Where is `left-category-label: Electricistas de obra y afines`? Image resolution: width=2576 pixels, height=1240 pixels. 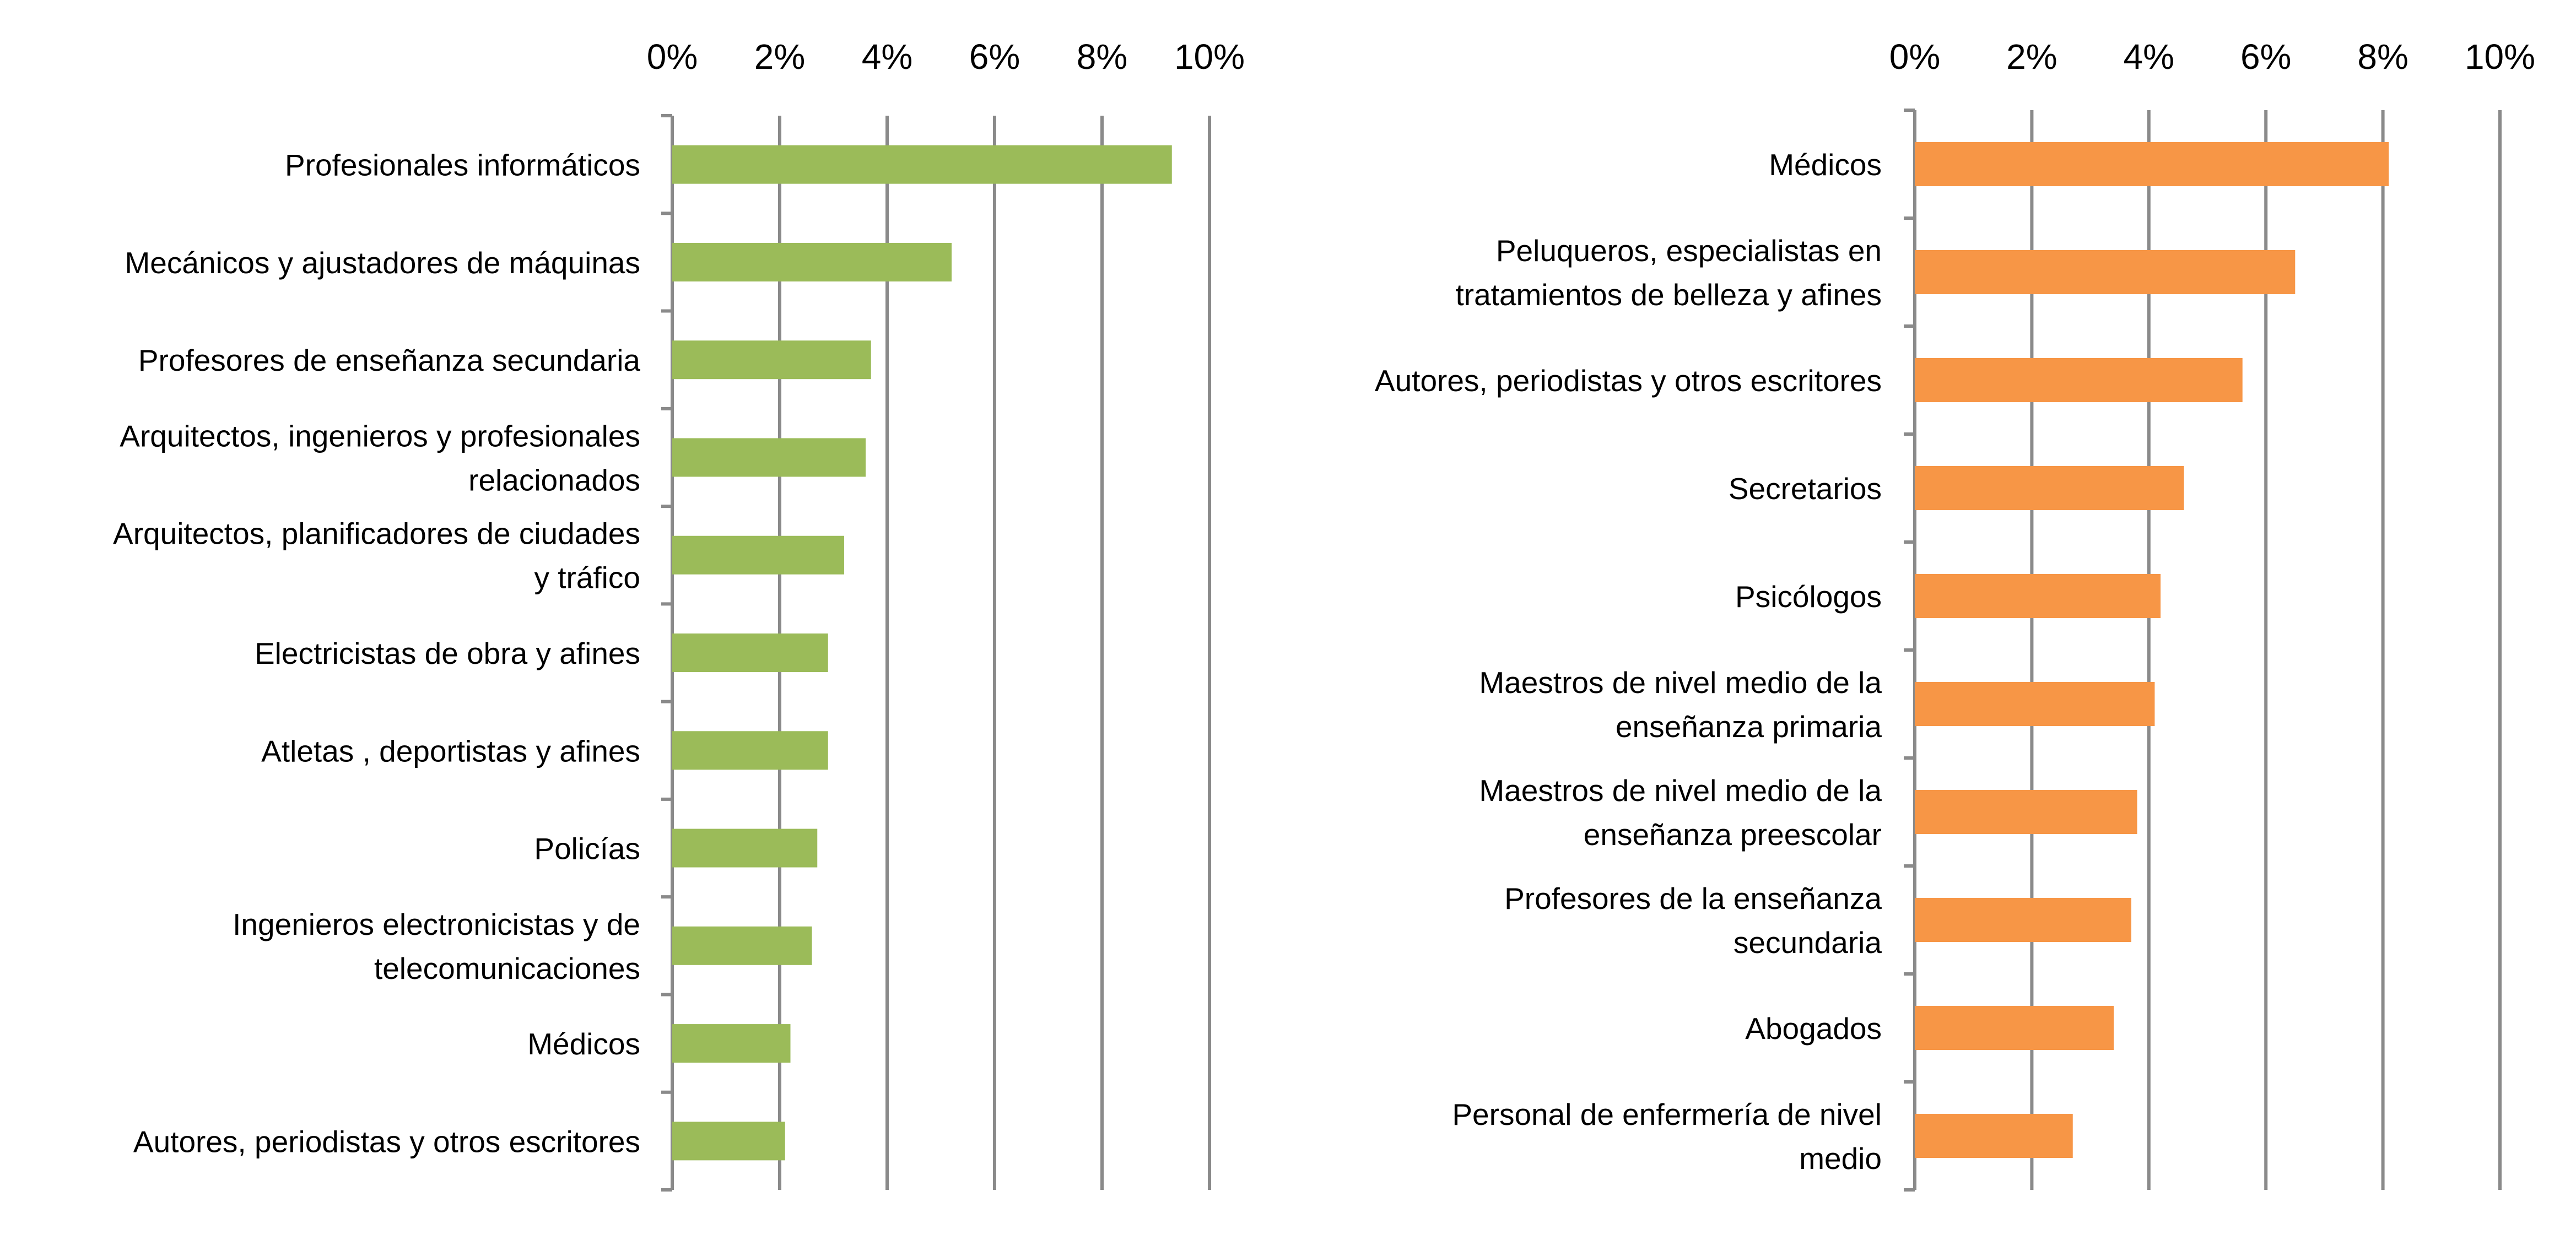
left-category-label: Electricistas de obra y afines is located at coordinates (447, 653).